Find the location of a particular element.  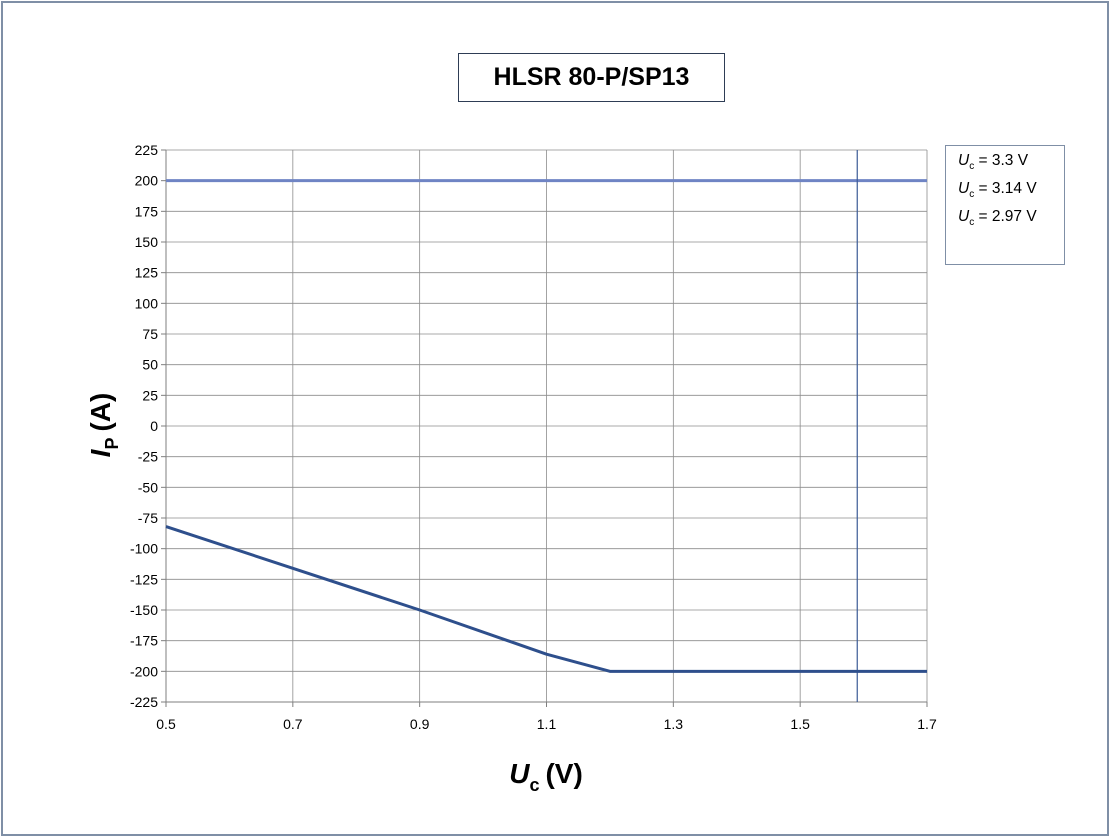

x-axis-unit: (V) is located at coordinates (563, 773).